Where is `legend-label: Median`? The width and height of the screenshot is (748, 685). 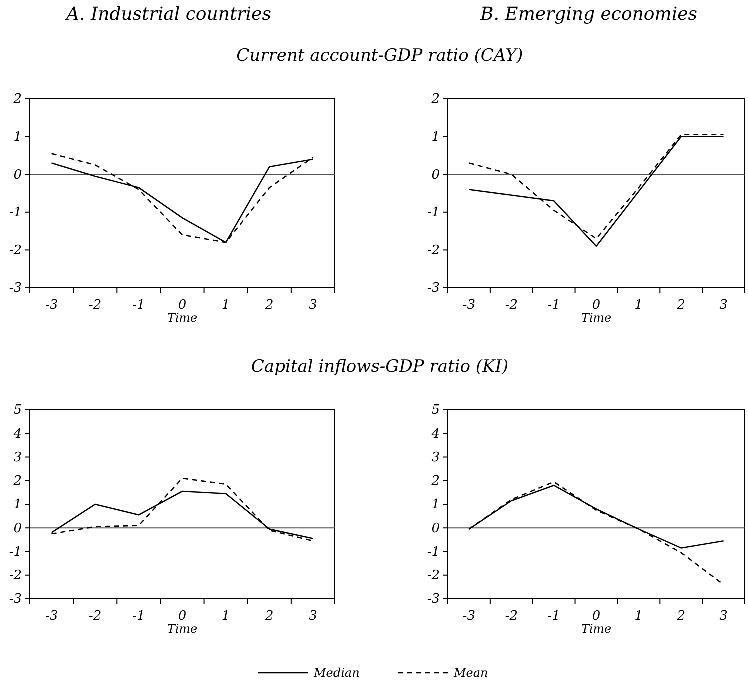
legend-label: Median is located at coordinates (336, 673).